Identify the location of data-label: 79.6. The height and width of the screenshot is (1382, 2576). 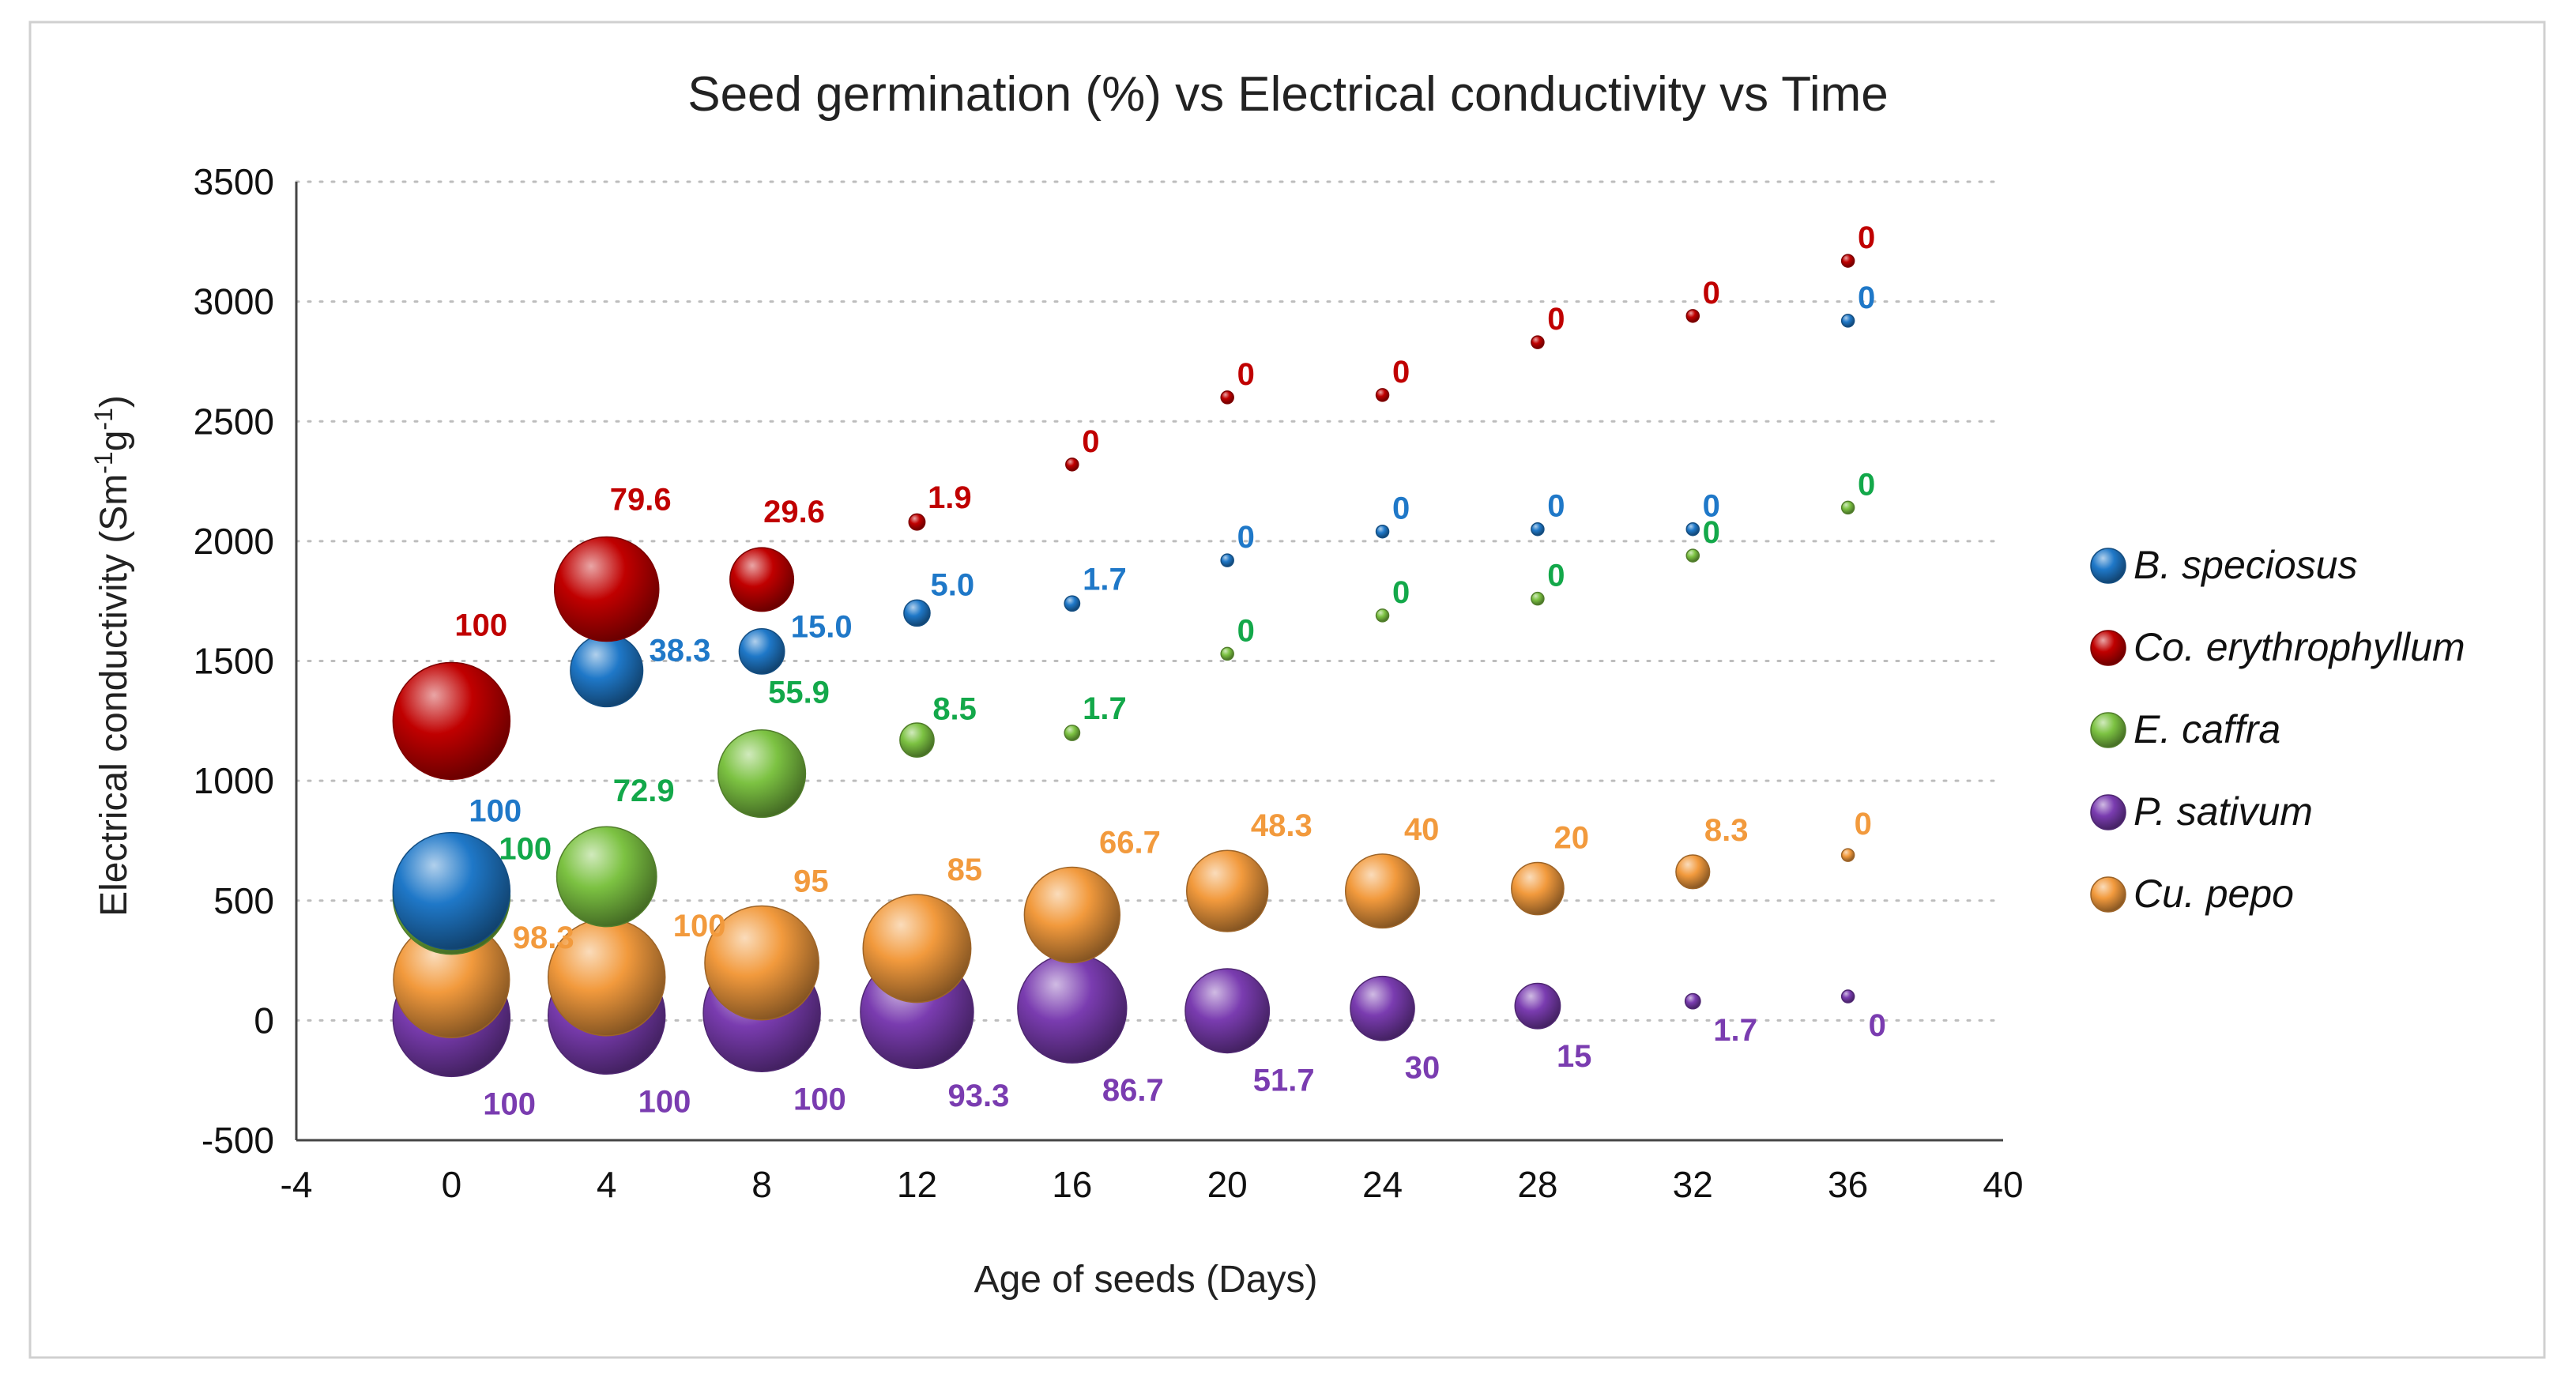
(641, 500).